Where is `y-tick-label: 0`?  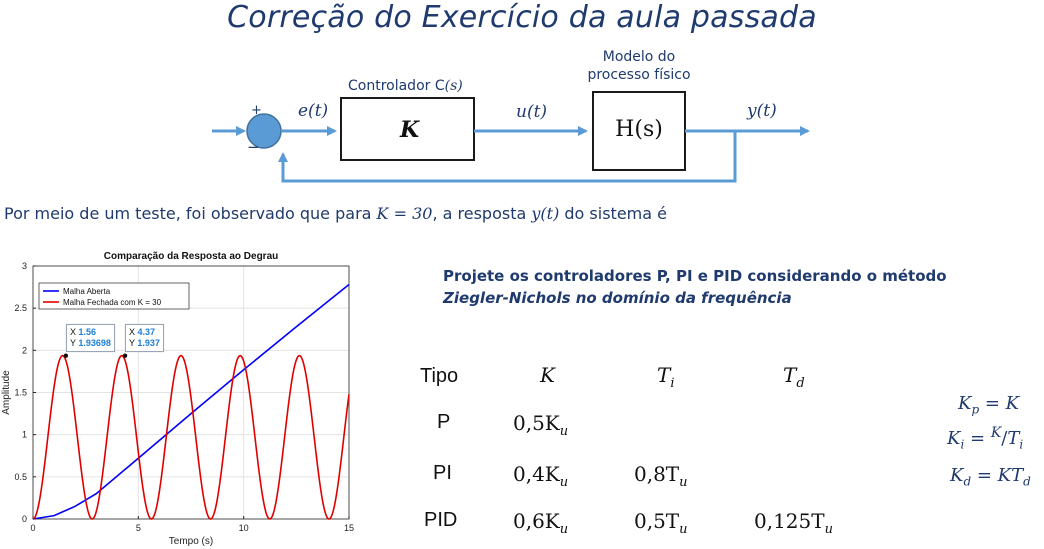 y-tick-label: 0 is located at coordinates (24, 519).